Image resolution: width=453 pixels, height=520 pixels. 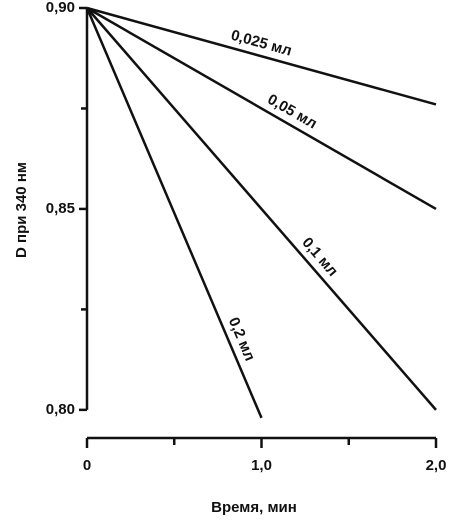 I want to click on y-tick-label: 0,80, so click(x=60, y=409).